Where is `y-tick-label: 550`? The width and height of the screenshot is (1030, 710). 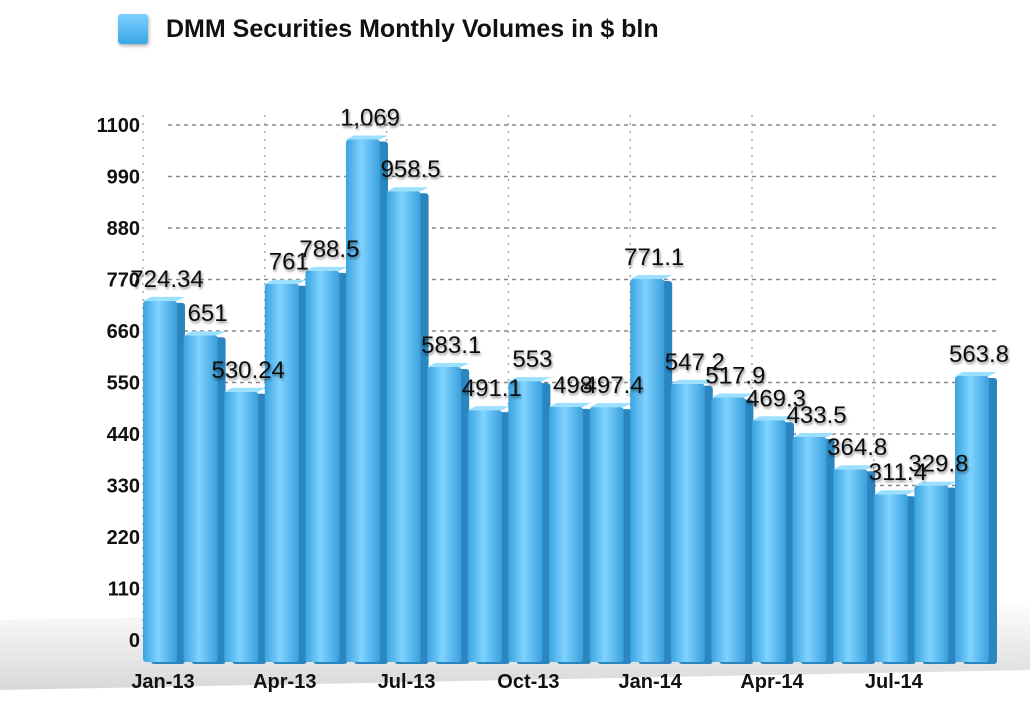
y-tick-label: 550 is located at coordinates (123, 384).